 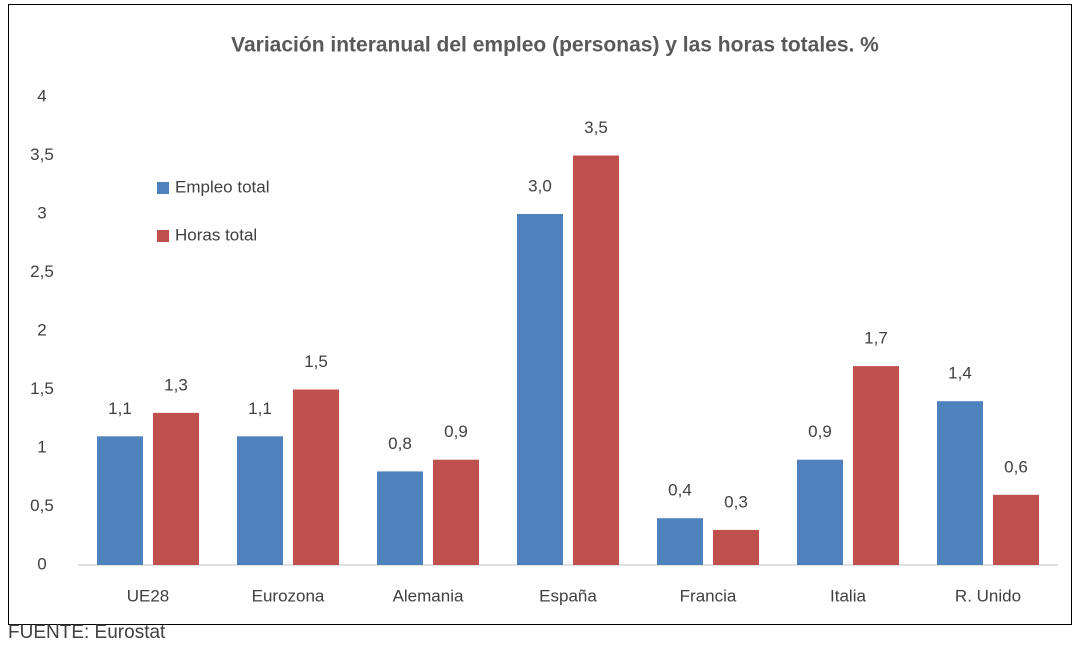 I want to click on legend-label: Horas total, so click(x=216, y=234).